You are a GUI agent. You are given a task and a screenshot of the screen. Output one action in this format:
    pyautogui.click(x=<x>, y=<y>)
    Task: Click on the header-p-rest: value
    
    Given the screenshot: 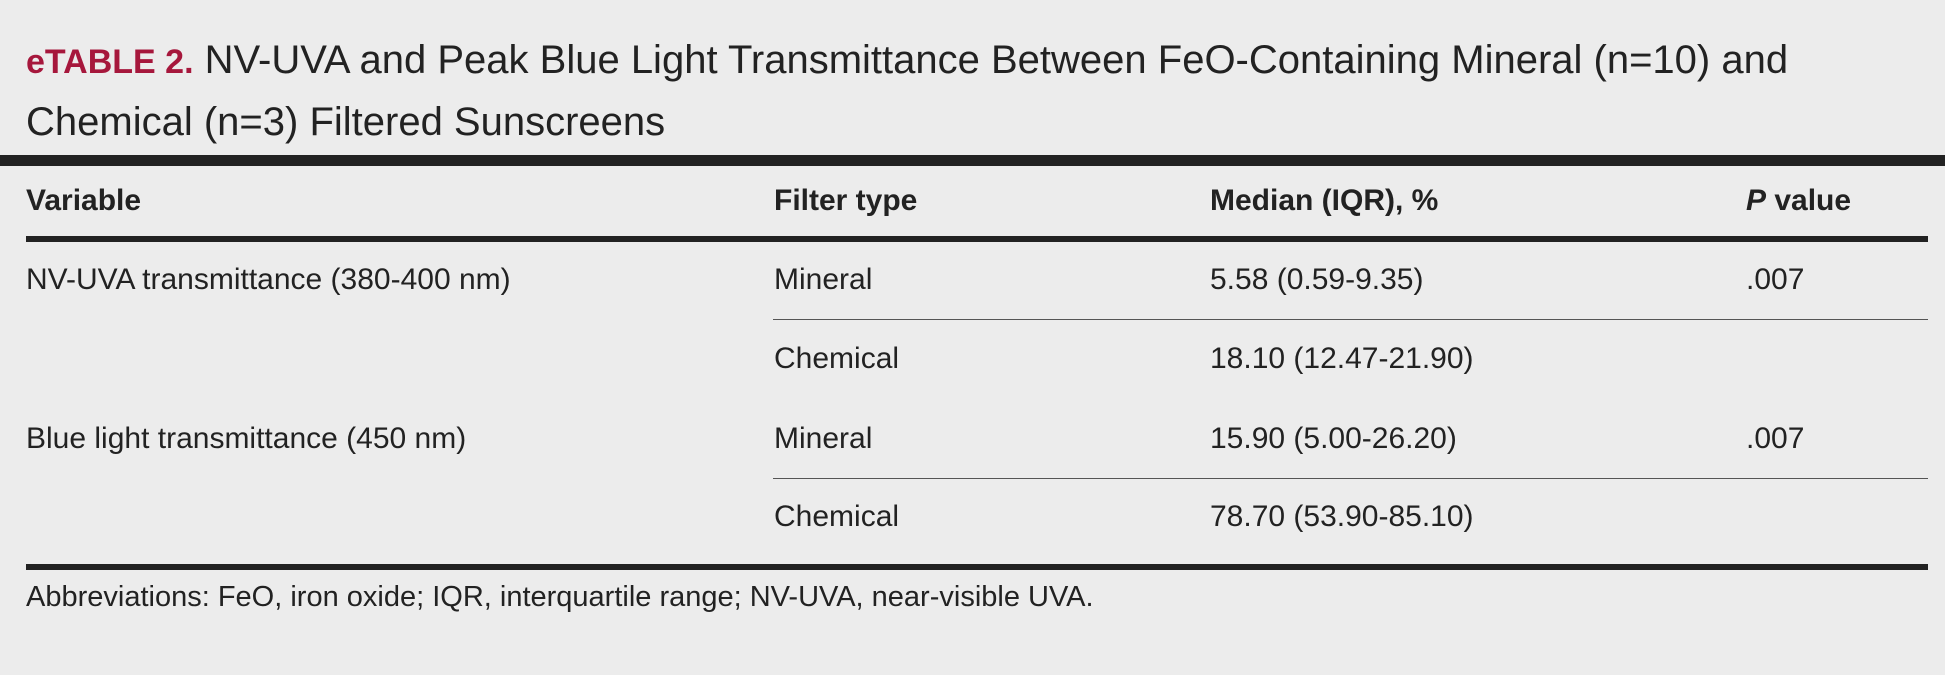 What is the action you would take?
    pyautogui.click(x=1809, y=200)
    